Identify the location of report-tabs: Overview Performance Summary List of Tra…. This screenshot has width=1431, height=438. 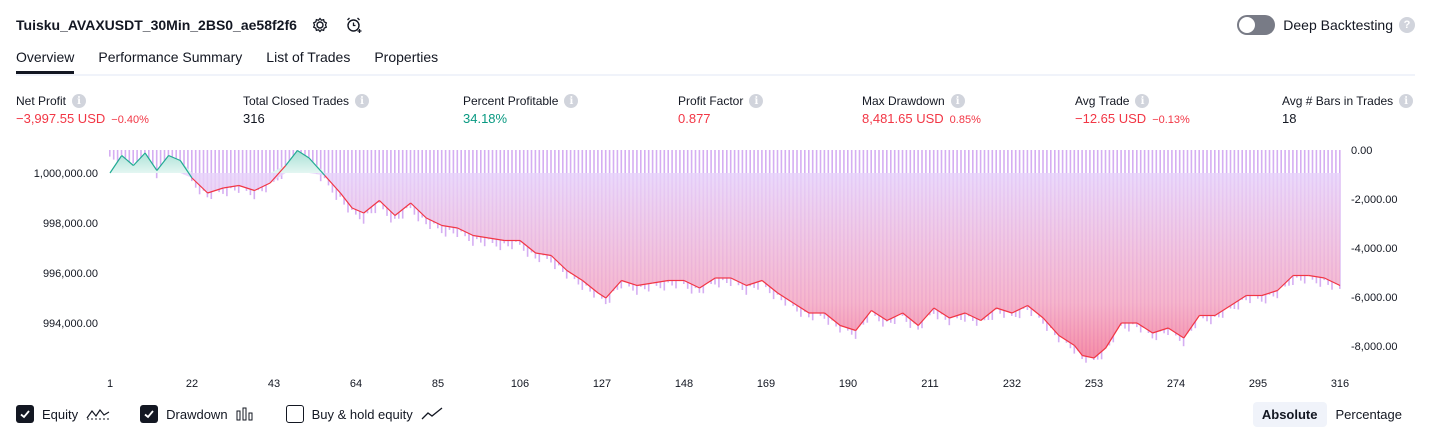
(715, 61).